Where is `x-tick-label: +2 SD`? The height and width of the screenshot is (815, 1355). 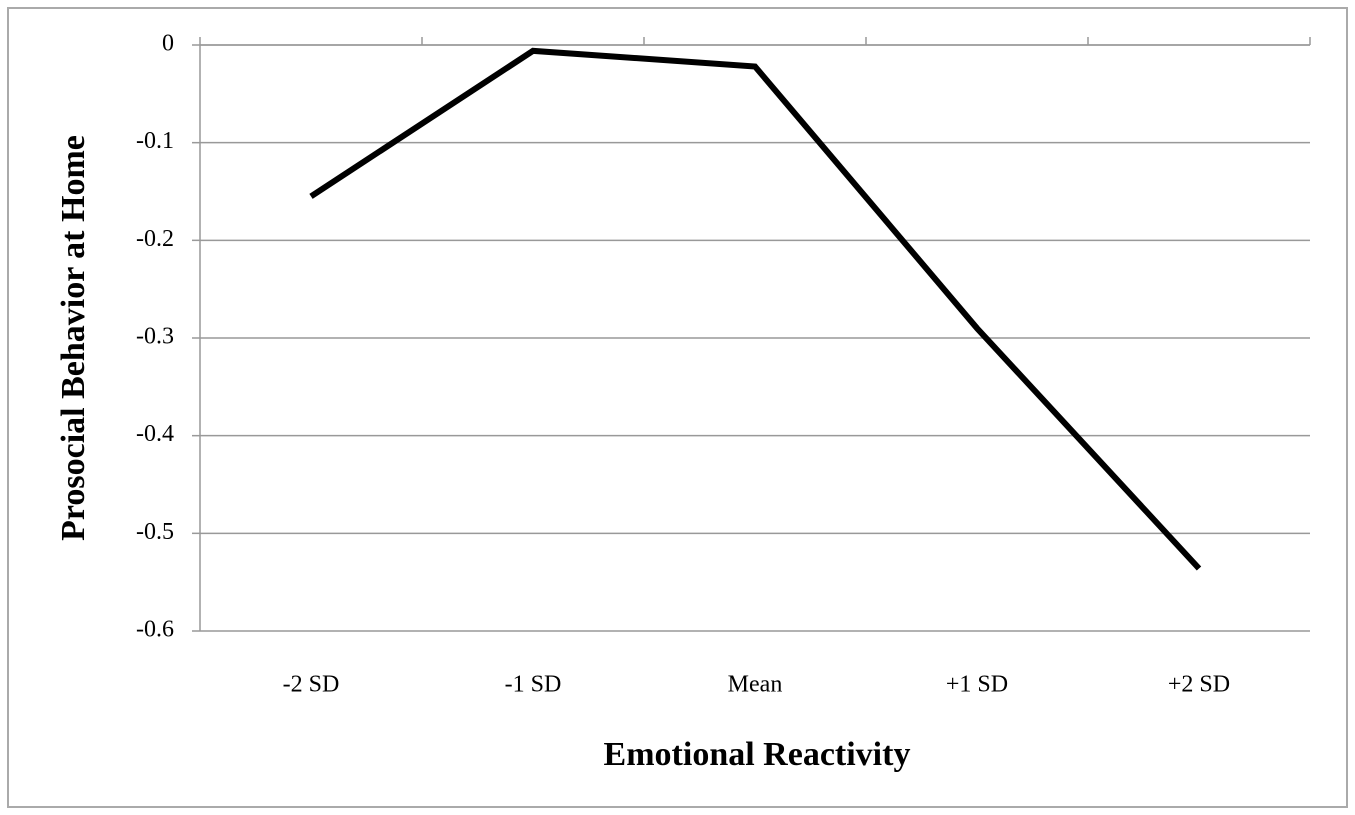 x-tick-label: +2 SD is located at coordinates (1199, 685).